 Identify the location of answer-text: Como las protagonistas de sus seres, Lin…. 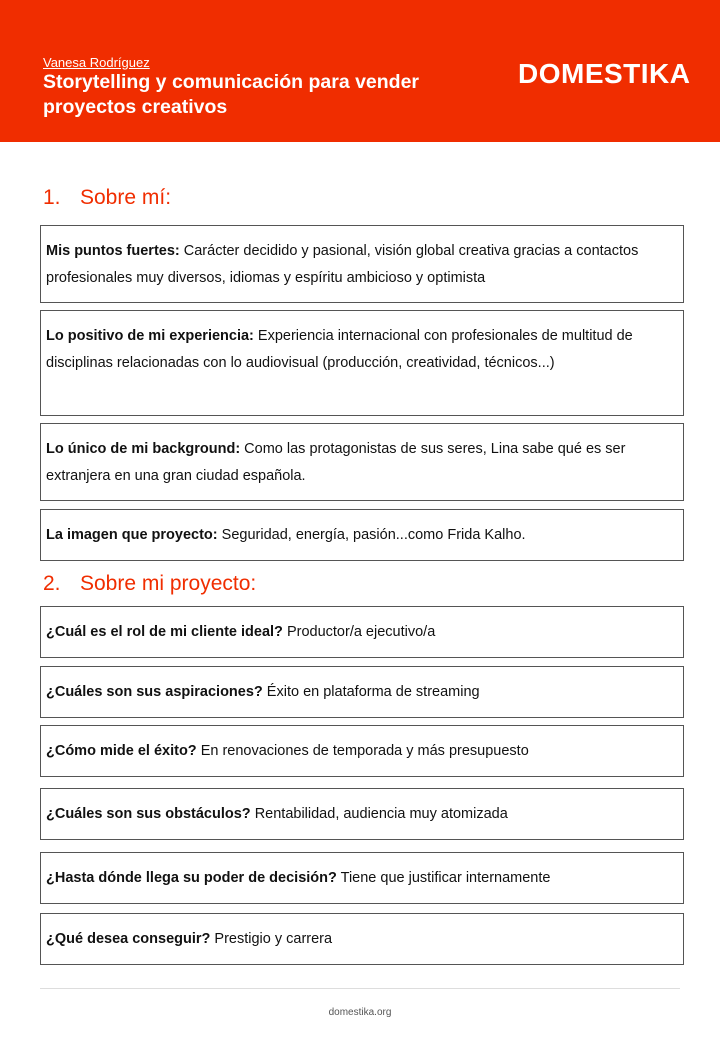
(336, 462).